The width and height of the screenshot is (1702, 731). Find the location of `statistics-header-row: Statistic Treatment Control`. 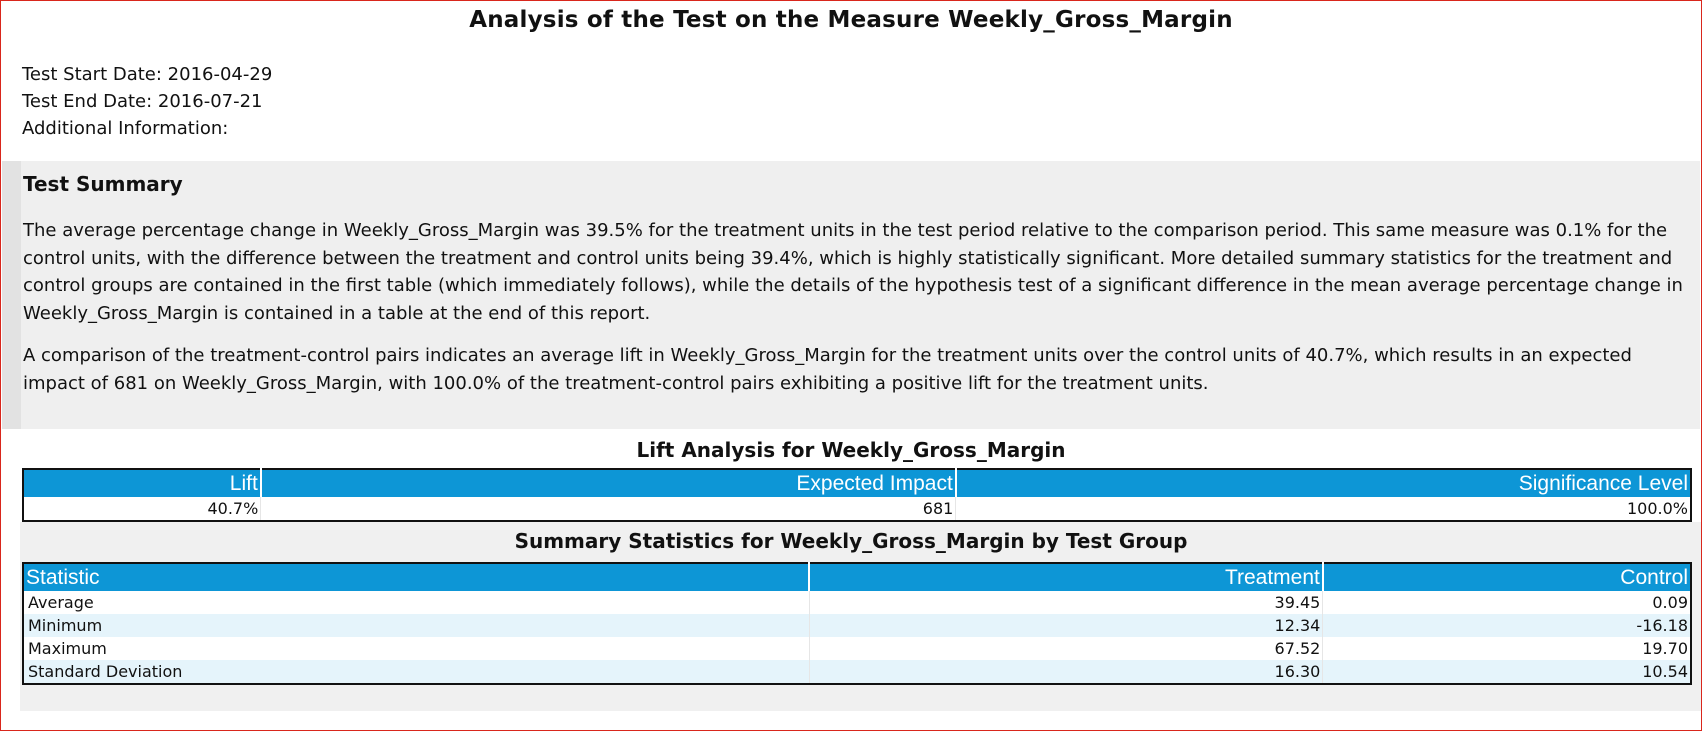

statistics-header-row: Statistic Treatment Control is located at coordinates (857, 577).